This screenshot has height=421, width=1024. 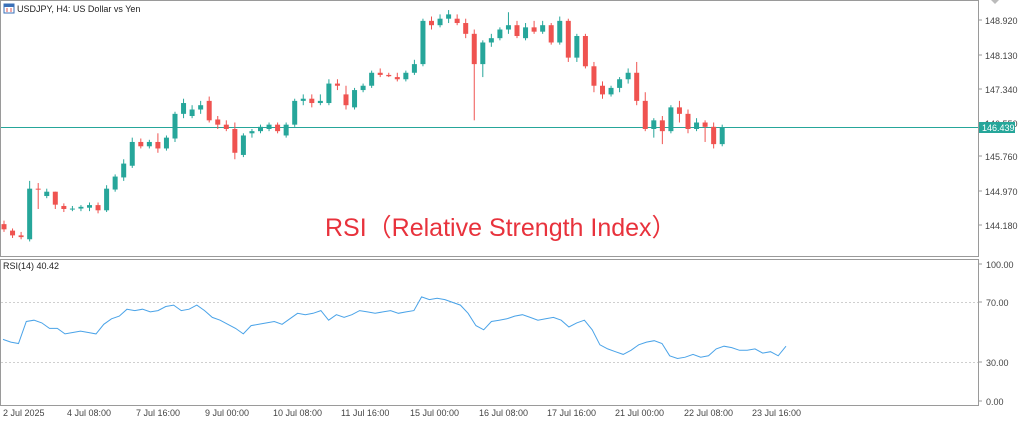 What do you see at coordinates (776, 413) in the screenshot?
I see `time-label: 23 Jul 16:00` at bounding box center [776, 413].